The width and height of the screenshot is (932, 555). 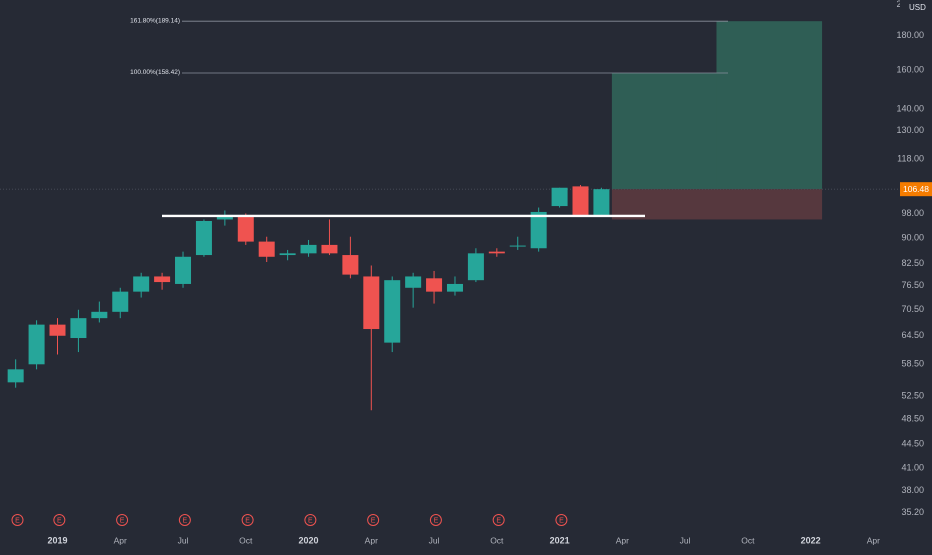 I want to click on y-tick-label: 76.50, so click(x=912, y=285).